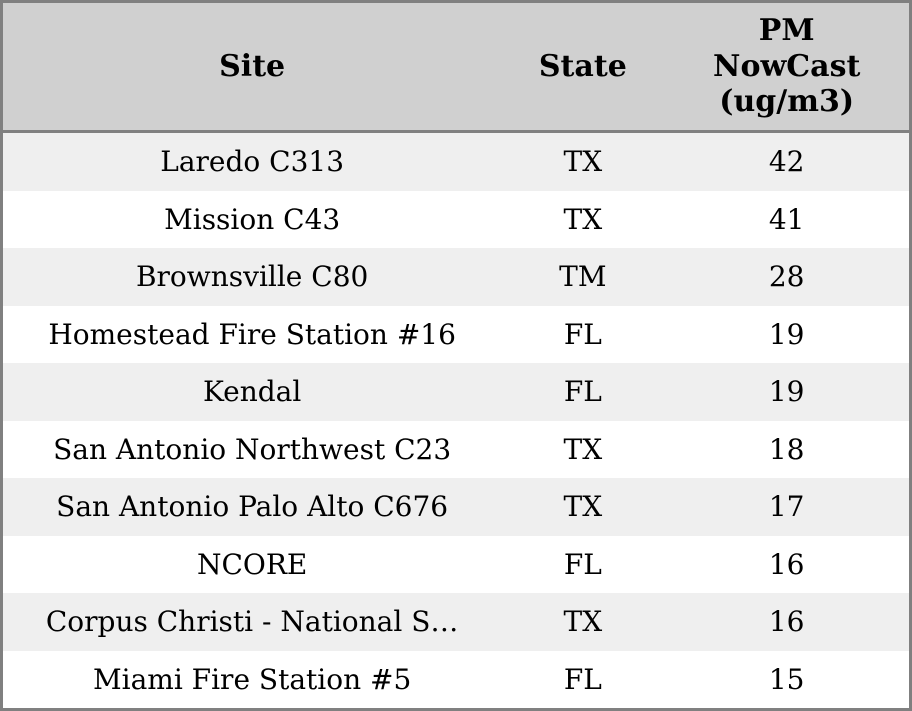 Image resolution: width=912 pixels, height=711 pixels. I want to click on pm-value-cell: 17, so click(786, 507).